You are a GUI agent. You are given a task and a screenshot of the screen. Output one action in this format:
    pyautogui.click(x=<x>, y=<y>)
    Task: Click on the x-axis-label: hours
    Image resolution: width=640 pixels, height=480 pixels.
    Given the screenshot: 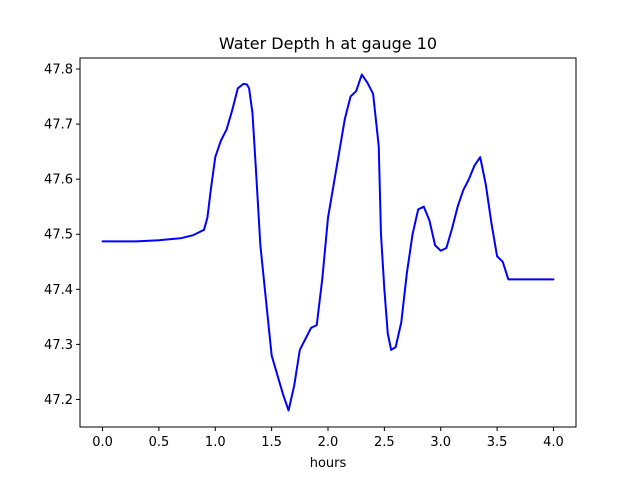 What is the action you would take?
    pyautogui.click(x=328, y=463)
    